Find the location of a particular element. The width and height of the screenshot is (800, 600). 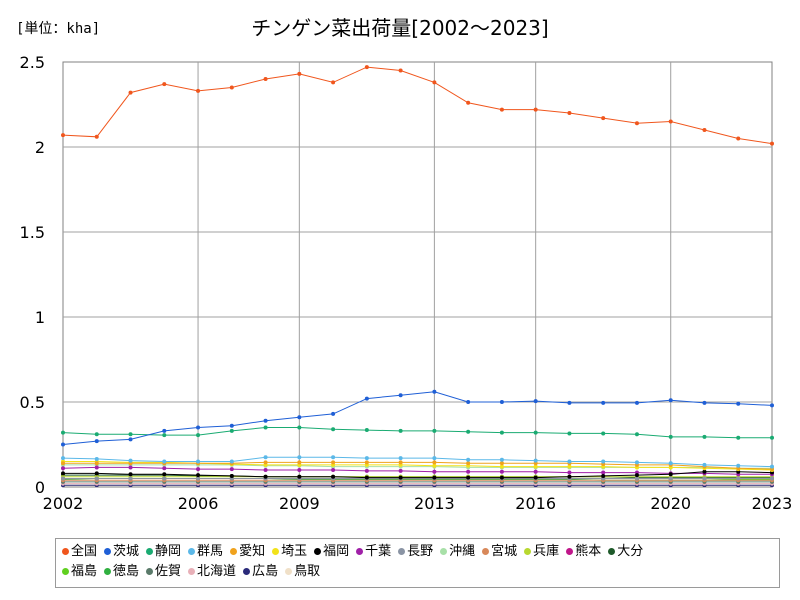

legend-label: 佐賀 is located at coordinates (168, 571).